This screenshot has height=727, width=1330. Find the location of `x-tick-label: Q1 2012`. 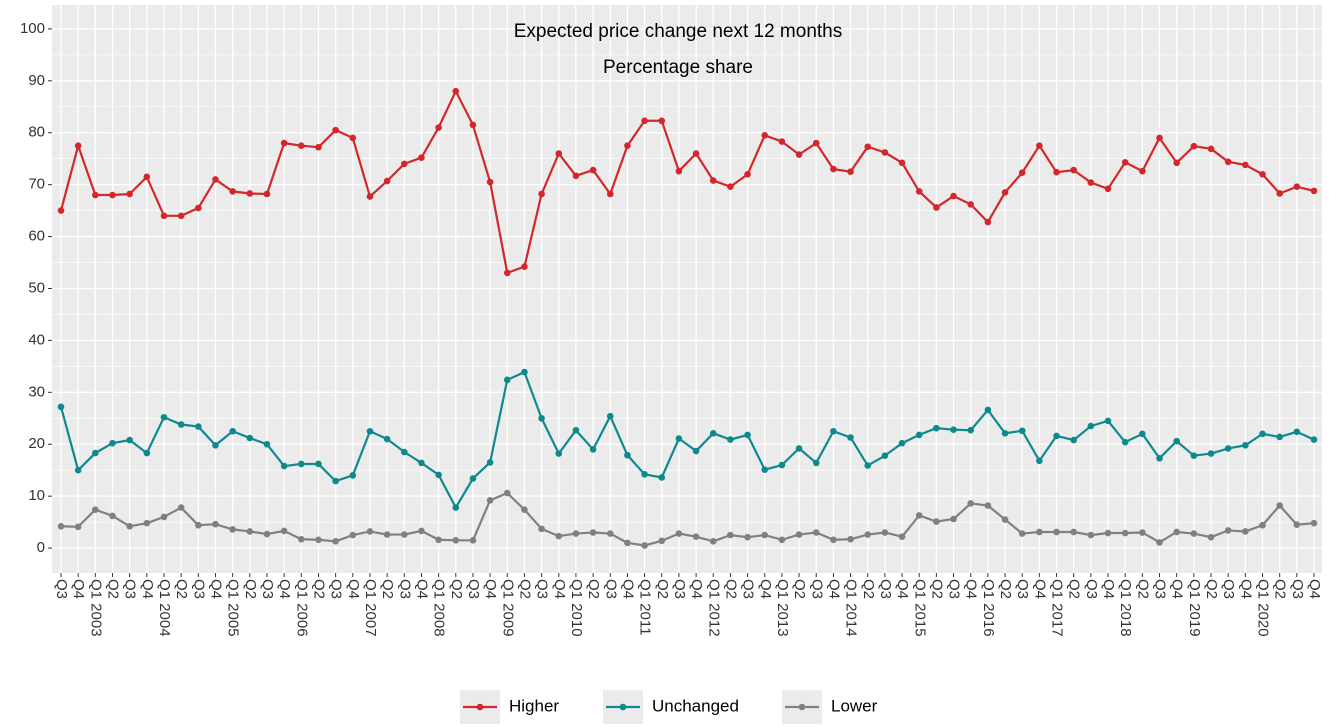

x-tick-label: Q1 2012 is located at coordinates (713, 608).